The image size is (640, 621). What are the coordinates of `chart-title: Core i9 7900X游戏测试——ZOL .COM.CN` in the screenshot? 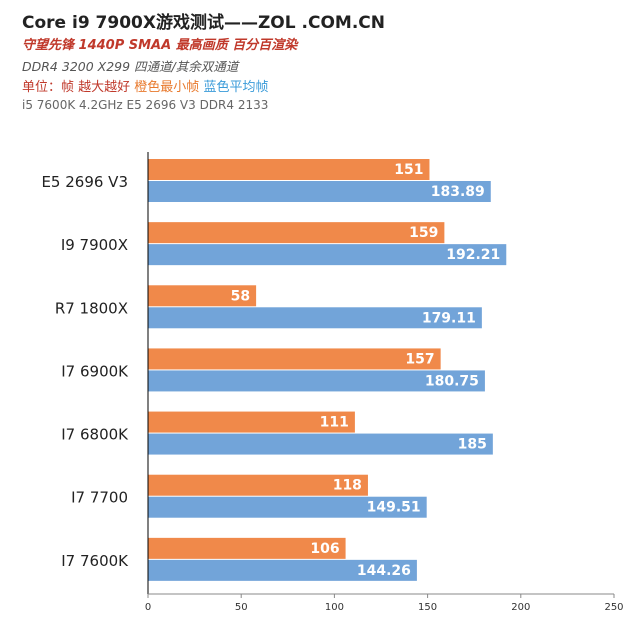 It's located at (203, 23).